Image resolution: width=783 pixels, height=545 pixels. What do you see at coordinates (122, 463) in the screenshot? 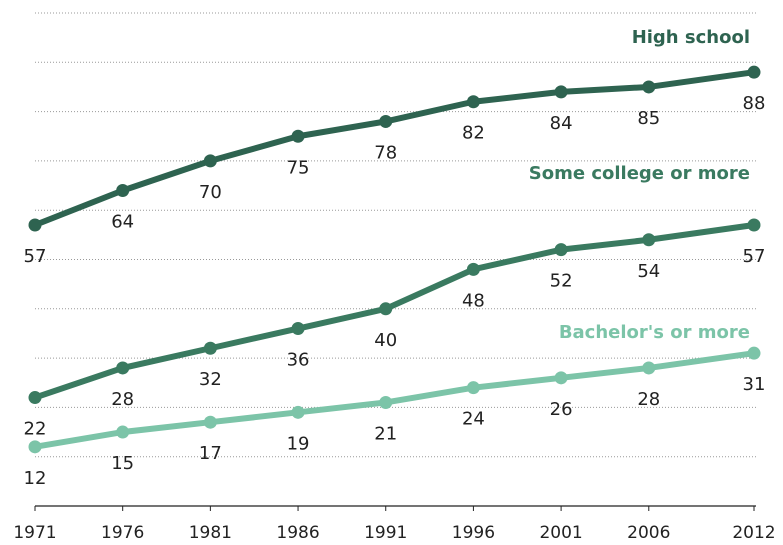
I see `data-label: 15` at bounding box center [122, 463].